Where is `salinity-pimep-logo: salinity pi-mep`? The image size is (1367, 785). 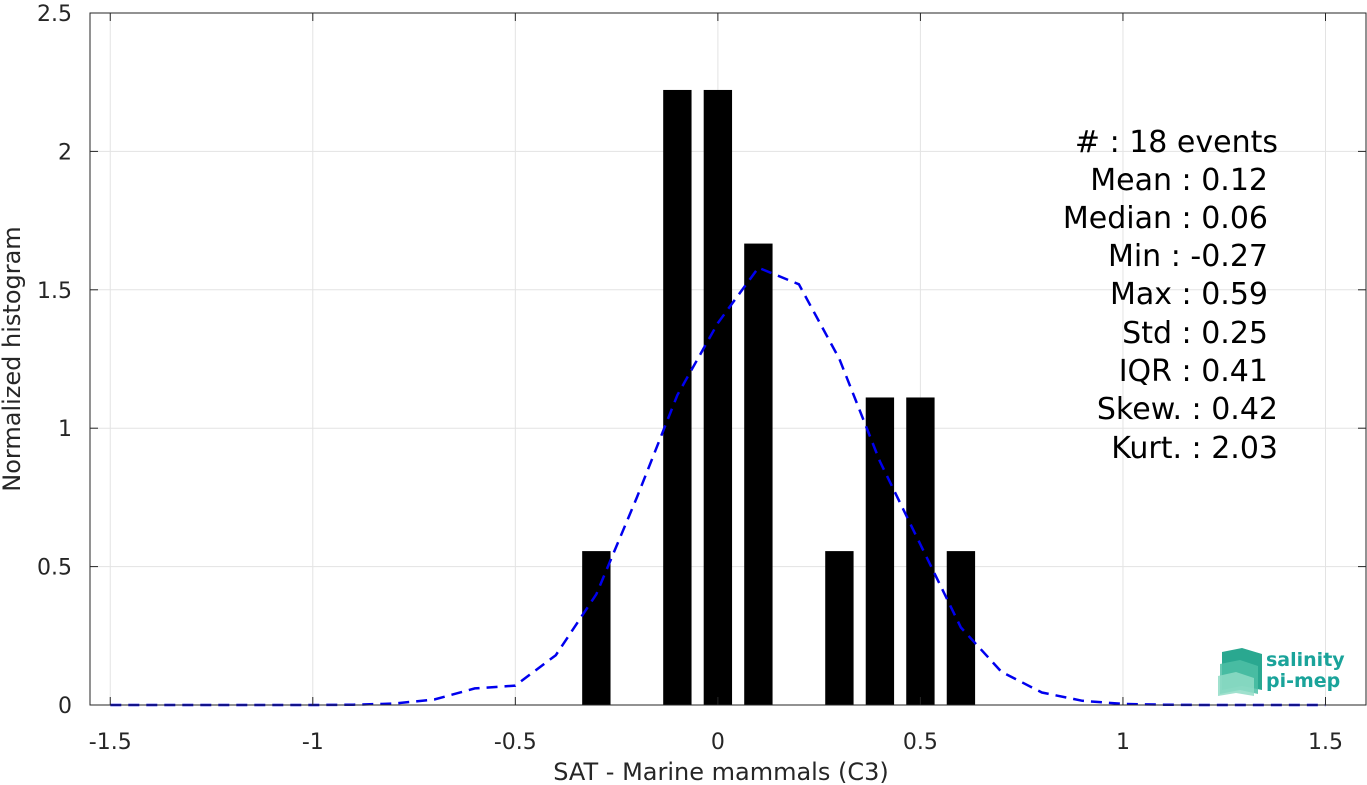
salinity-pimep-logo: salinity pi-mep is located at coordinates (1281, 672).